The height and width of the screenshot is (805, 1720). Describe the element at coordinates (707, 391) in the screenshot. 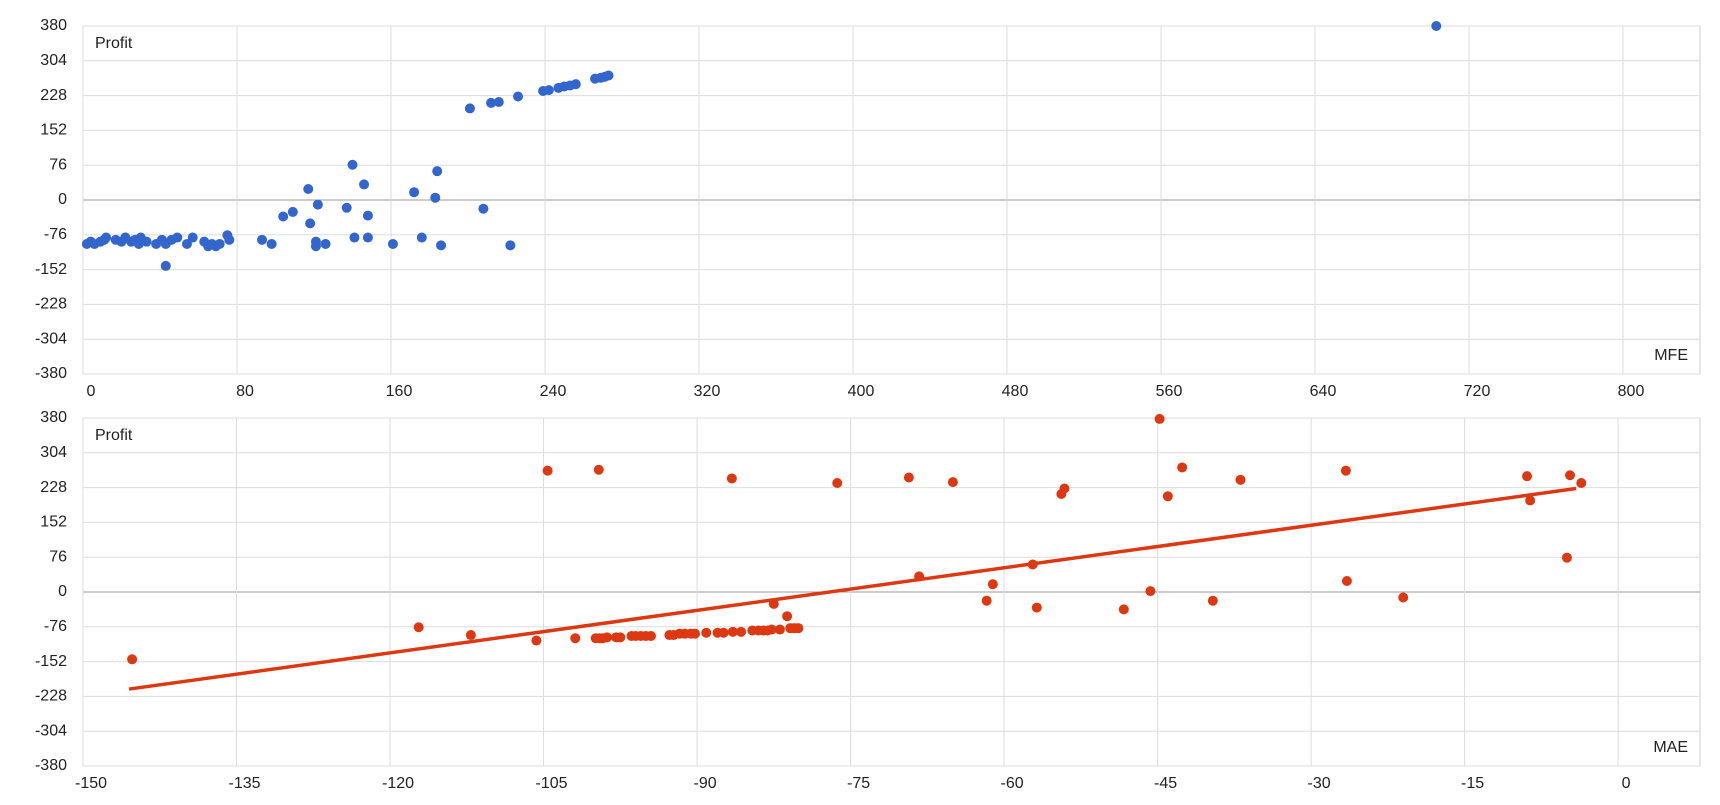

I see `x-tick-label: 320` at that location.